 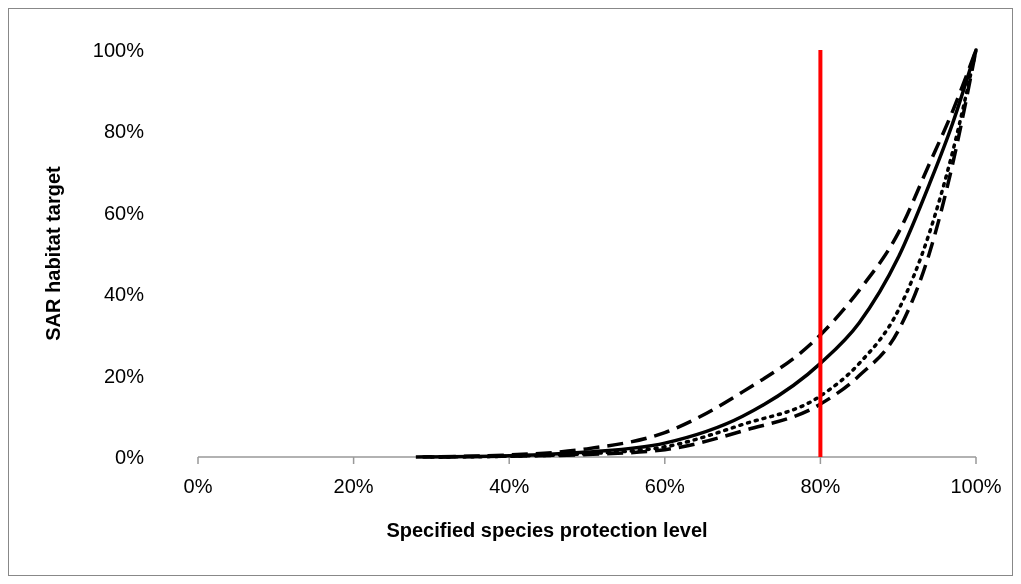 I want to click on y-tick-label: 0%, so click(x=130, y=457).